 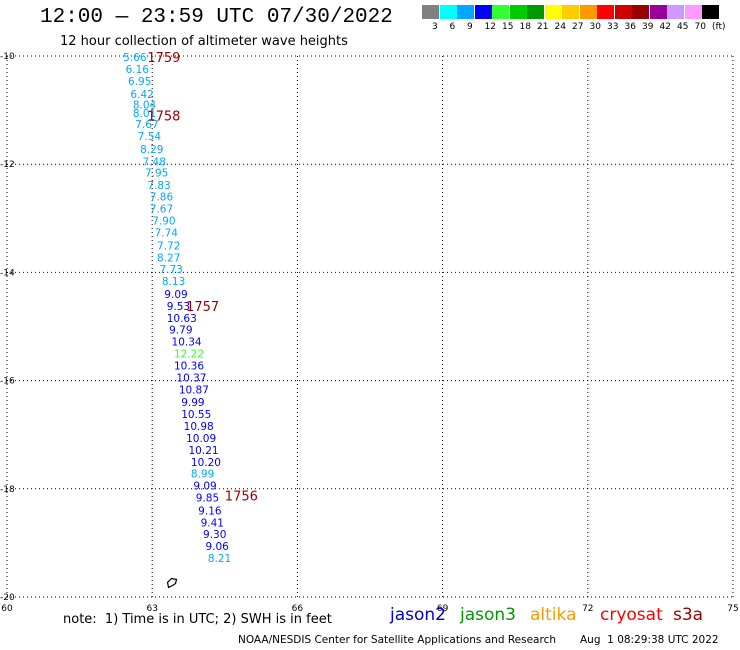 I want to click on wave-height-label: 10.20, so click(x=206, y=463).